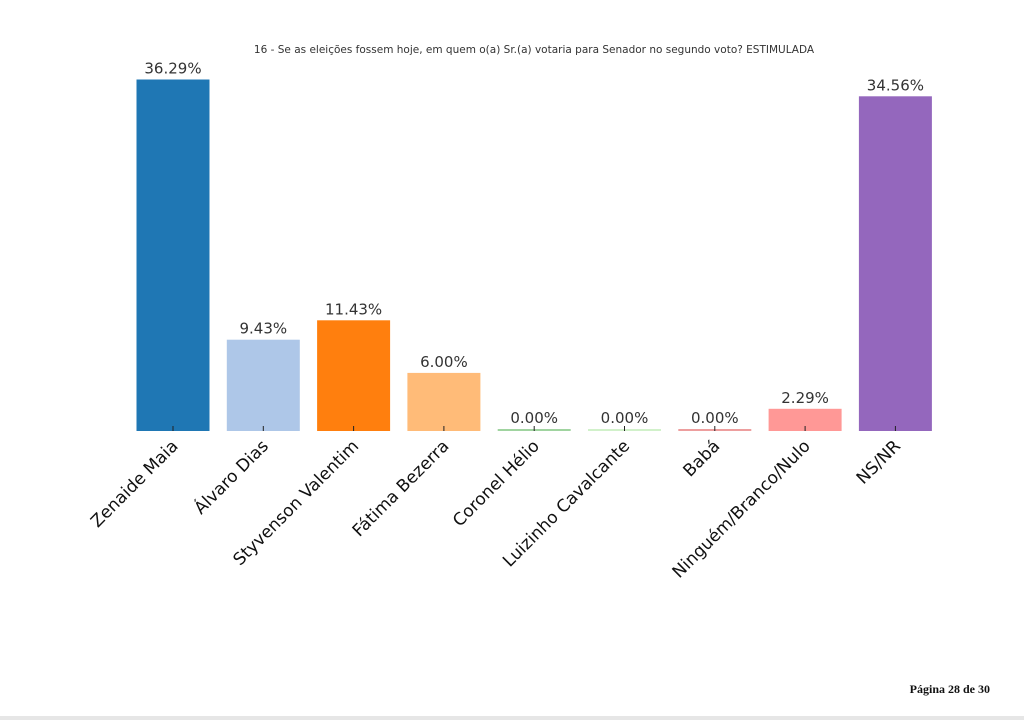 The image size is (1024, 720). What do you see at coordinates (353, 309) in the screenshot?
I see `data-label: 11.43%` at bounding box center [353, 309].